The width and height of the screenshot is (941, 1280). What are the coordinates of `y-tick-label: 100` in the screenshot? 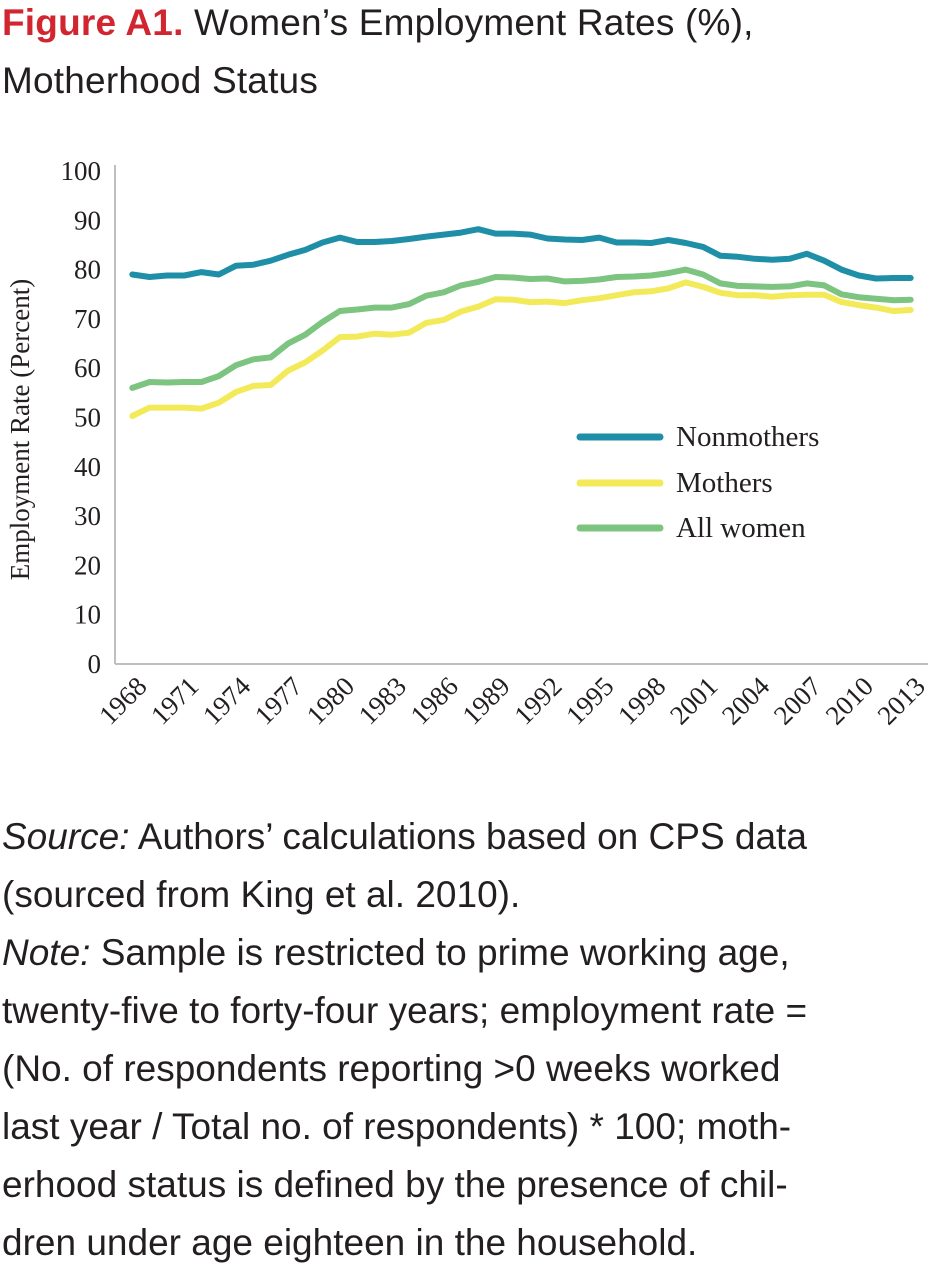 It's located at (81, 171).